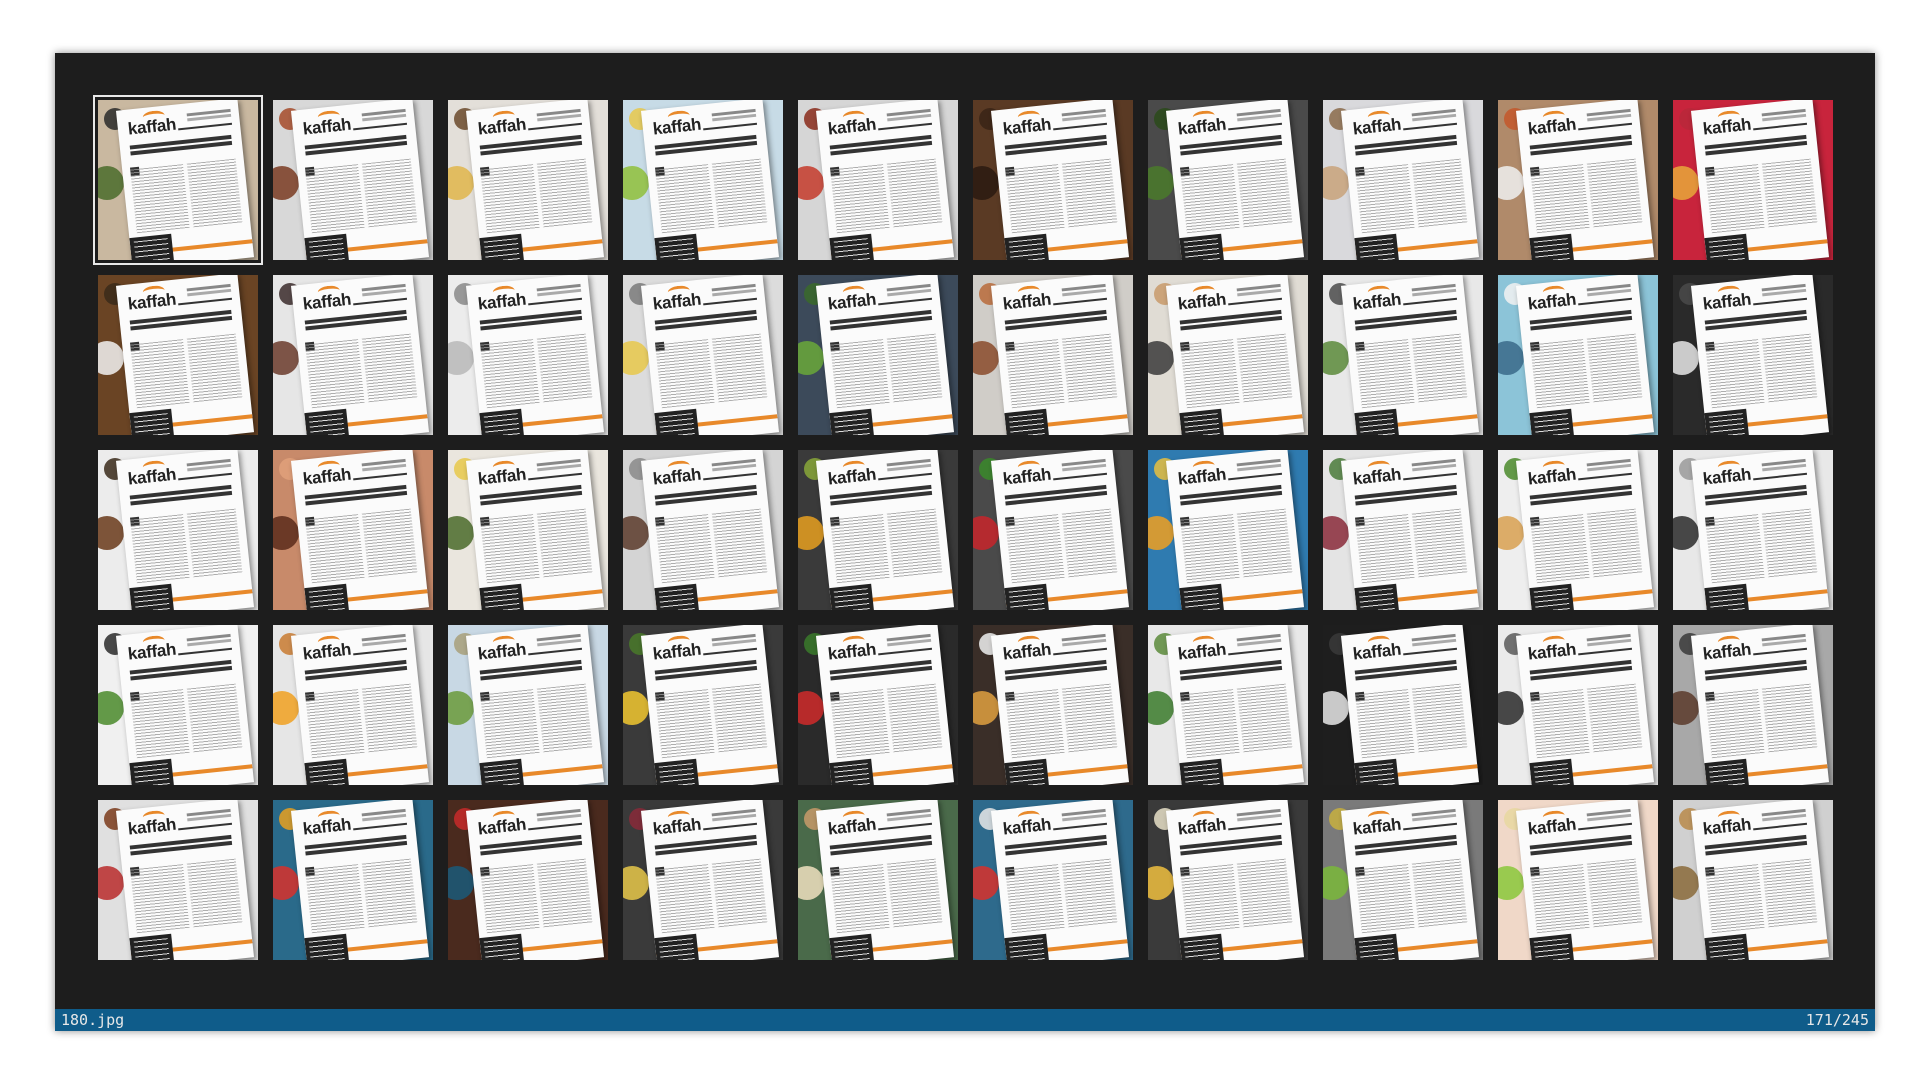 The width and height of the screenshot is (1920, 1080). Describe the element at coordinates (178, 180) in the screenshot. I see `thumbnail-selected: kaffah` at that location.